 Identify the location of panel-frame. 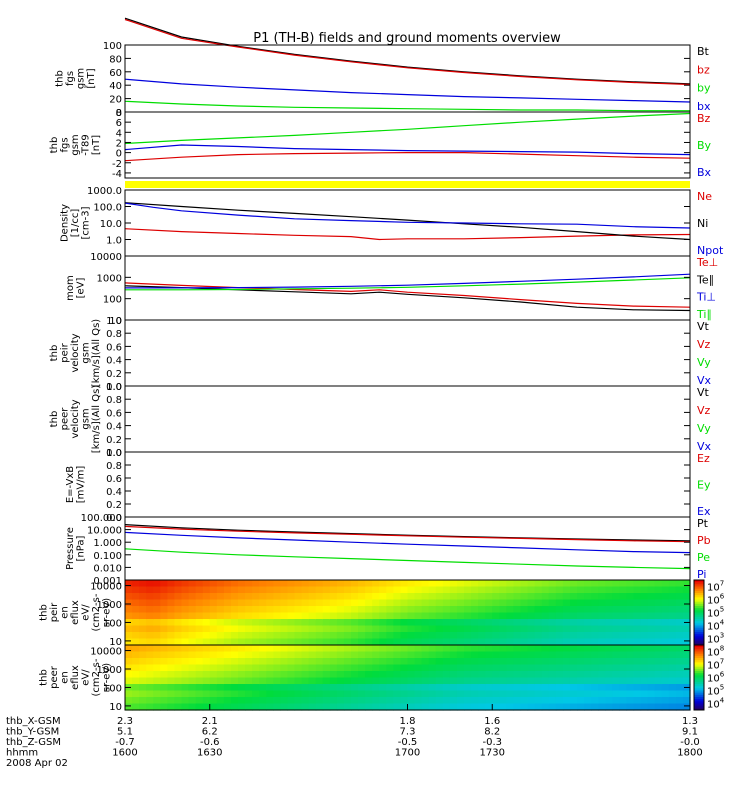
(407, 78).